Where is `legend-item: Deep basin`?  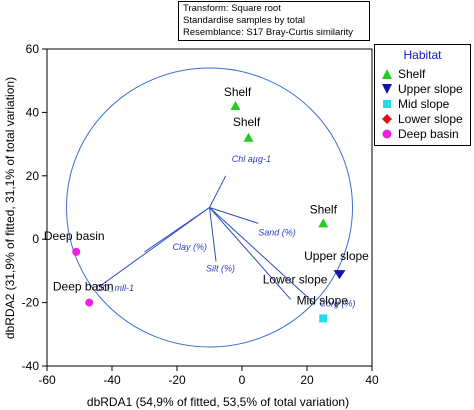
legend-item: Deep basin is located at coordinates (420, 134).